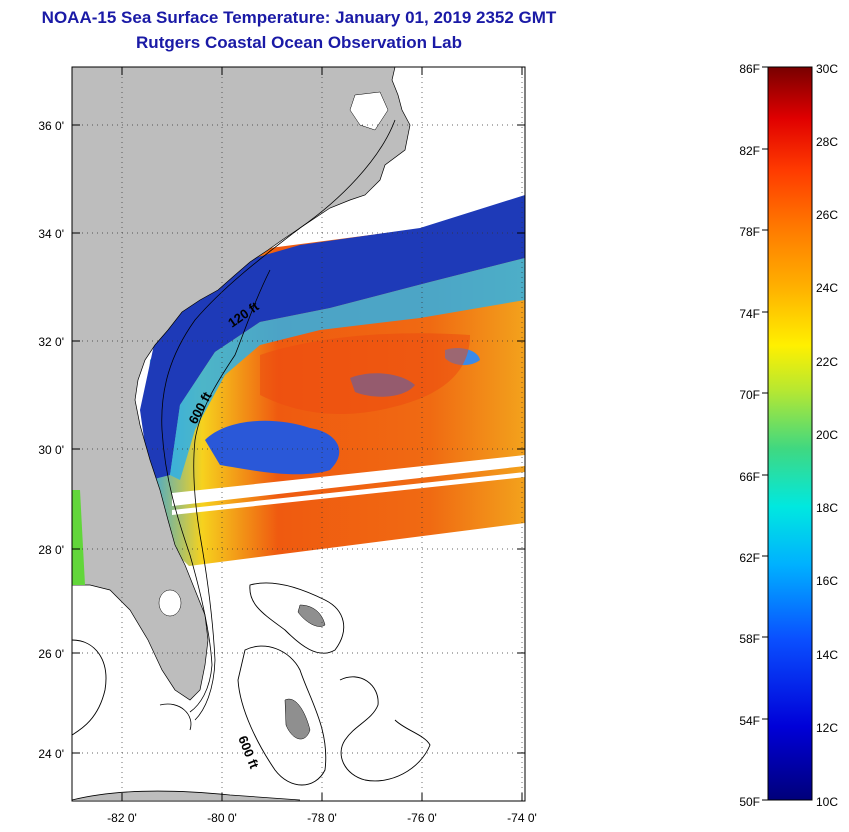 This screenshot has height=832, width=849. Describe the element at coordinates (827, 362) in the screenshot. I see `colorbar-c-22: 22C` at that location.